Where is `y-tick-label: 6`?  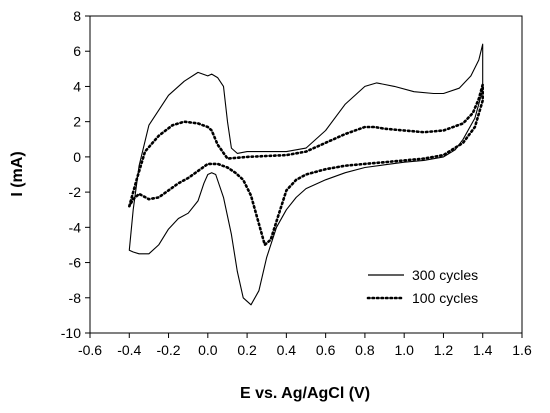
y-tick-label: 6 is located at coordinates (77, 51).